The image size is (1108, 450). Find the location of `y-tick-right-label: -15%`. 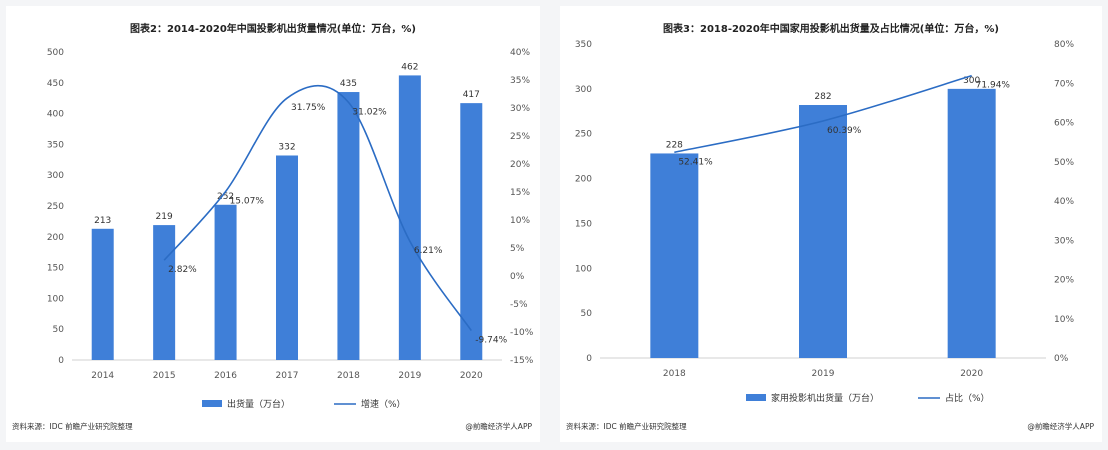

y-tick-right-label: -15% is located at coordinates (522, 361).